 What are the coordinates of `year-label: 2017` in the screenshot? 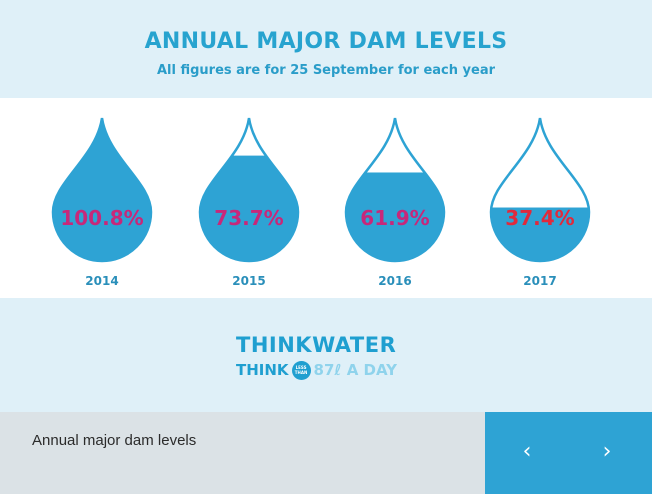 It's located at (539, 281).